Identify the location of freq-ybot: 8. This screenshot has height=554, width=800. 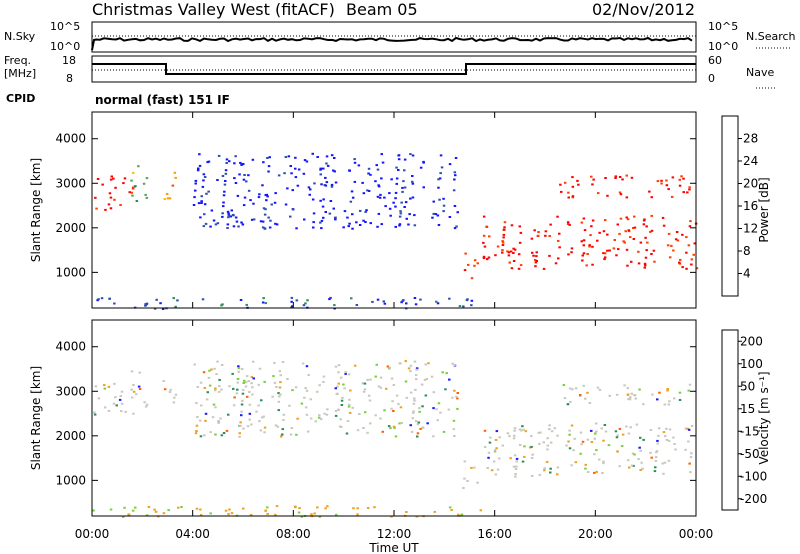
(69, 78).